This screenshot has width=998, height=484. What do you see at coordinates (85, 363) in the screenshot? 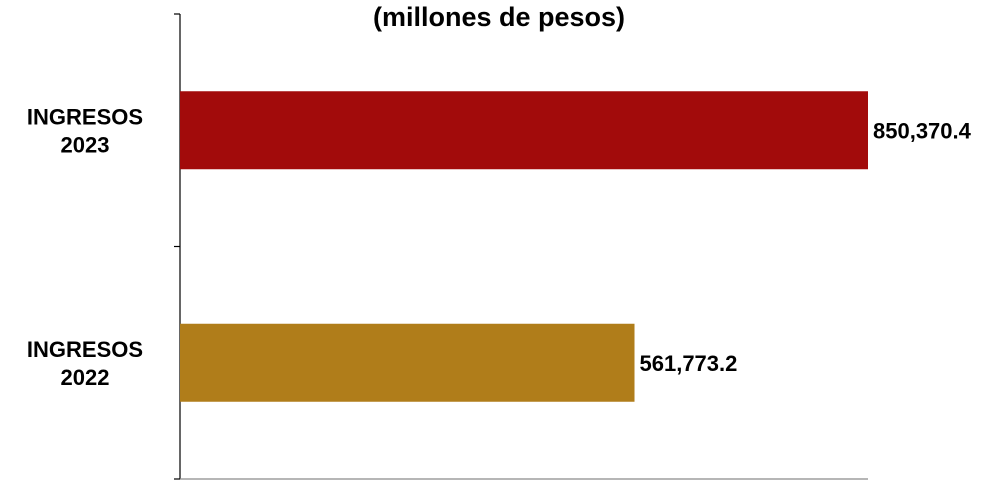
I see `category-label: INGRESOS 2022` at bounding box center [85, 363].